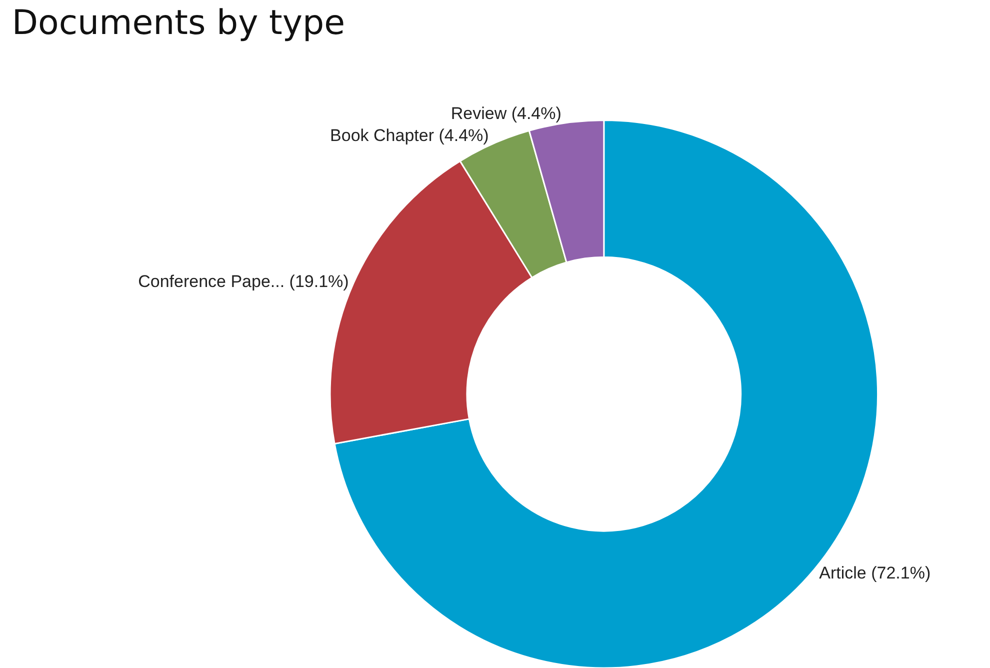  What do you see at coordinates (875, 573) in the screenshot?
I see `slice-label: Article (72.1%)` at bounding box center [875, 573].